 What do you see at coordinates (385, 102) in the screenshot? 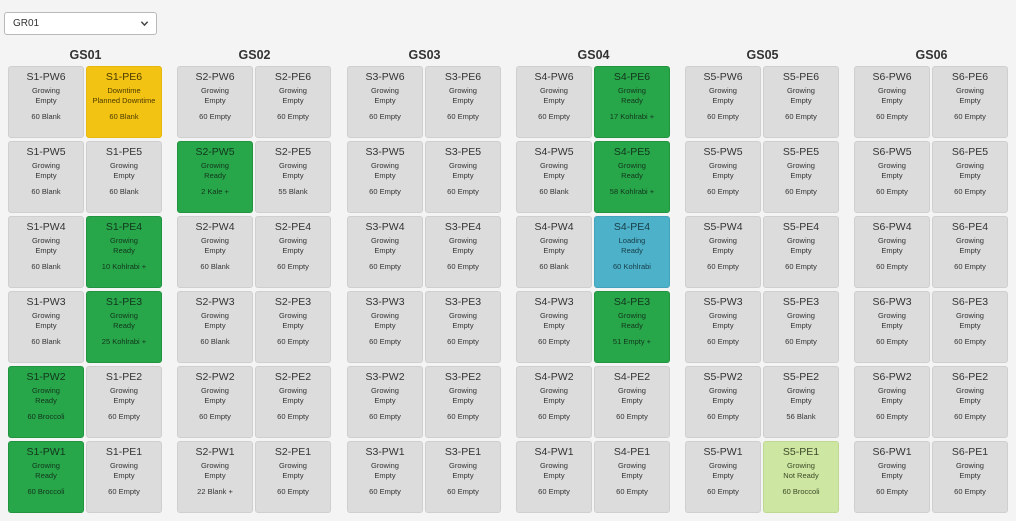
I see `station-cell: S3-PW6 Growing Empty 60 Empty` at bounding box center [385, 102].